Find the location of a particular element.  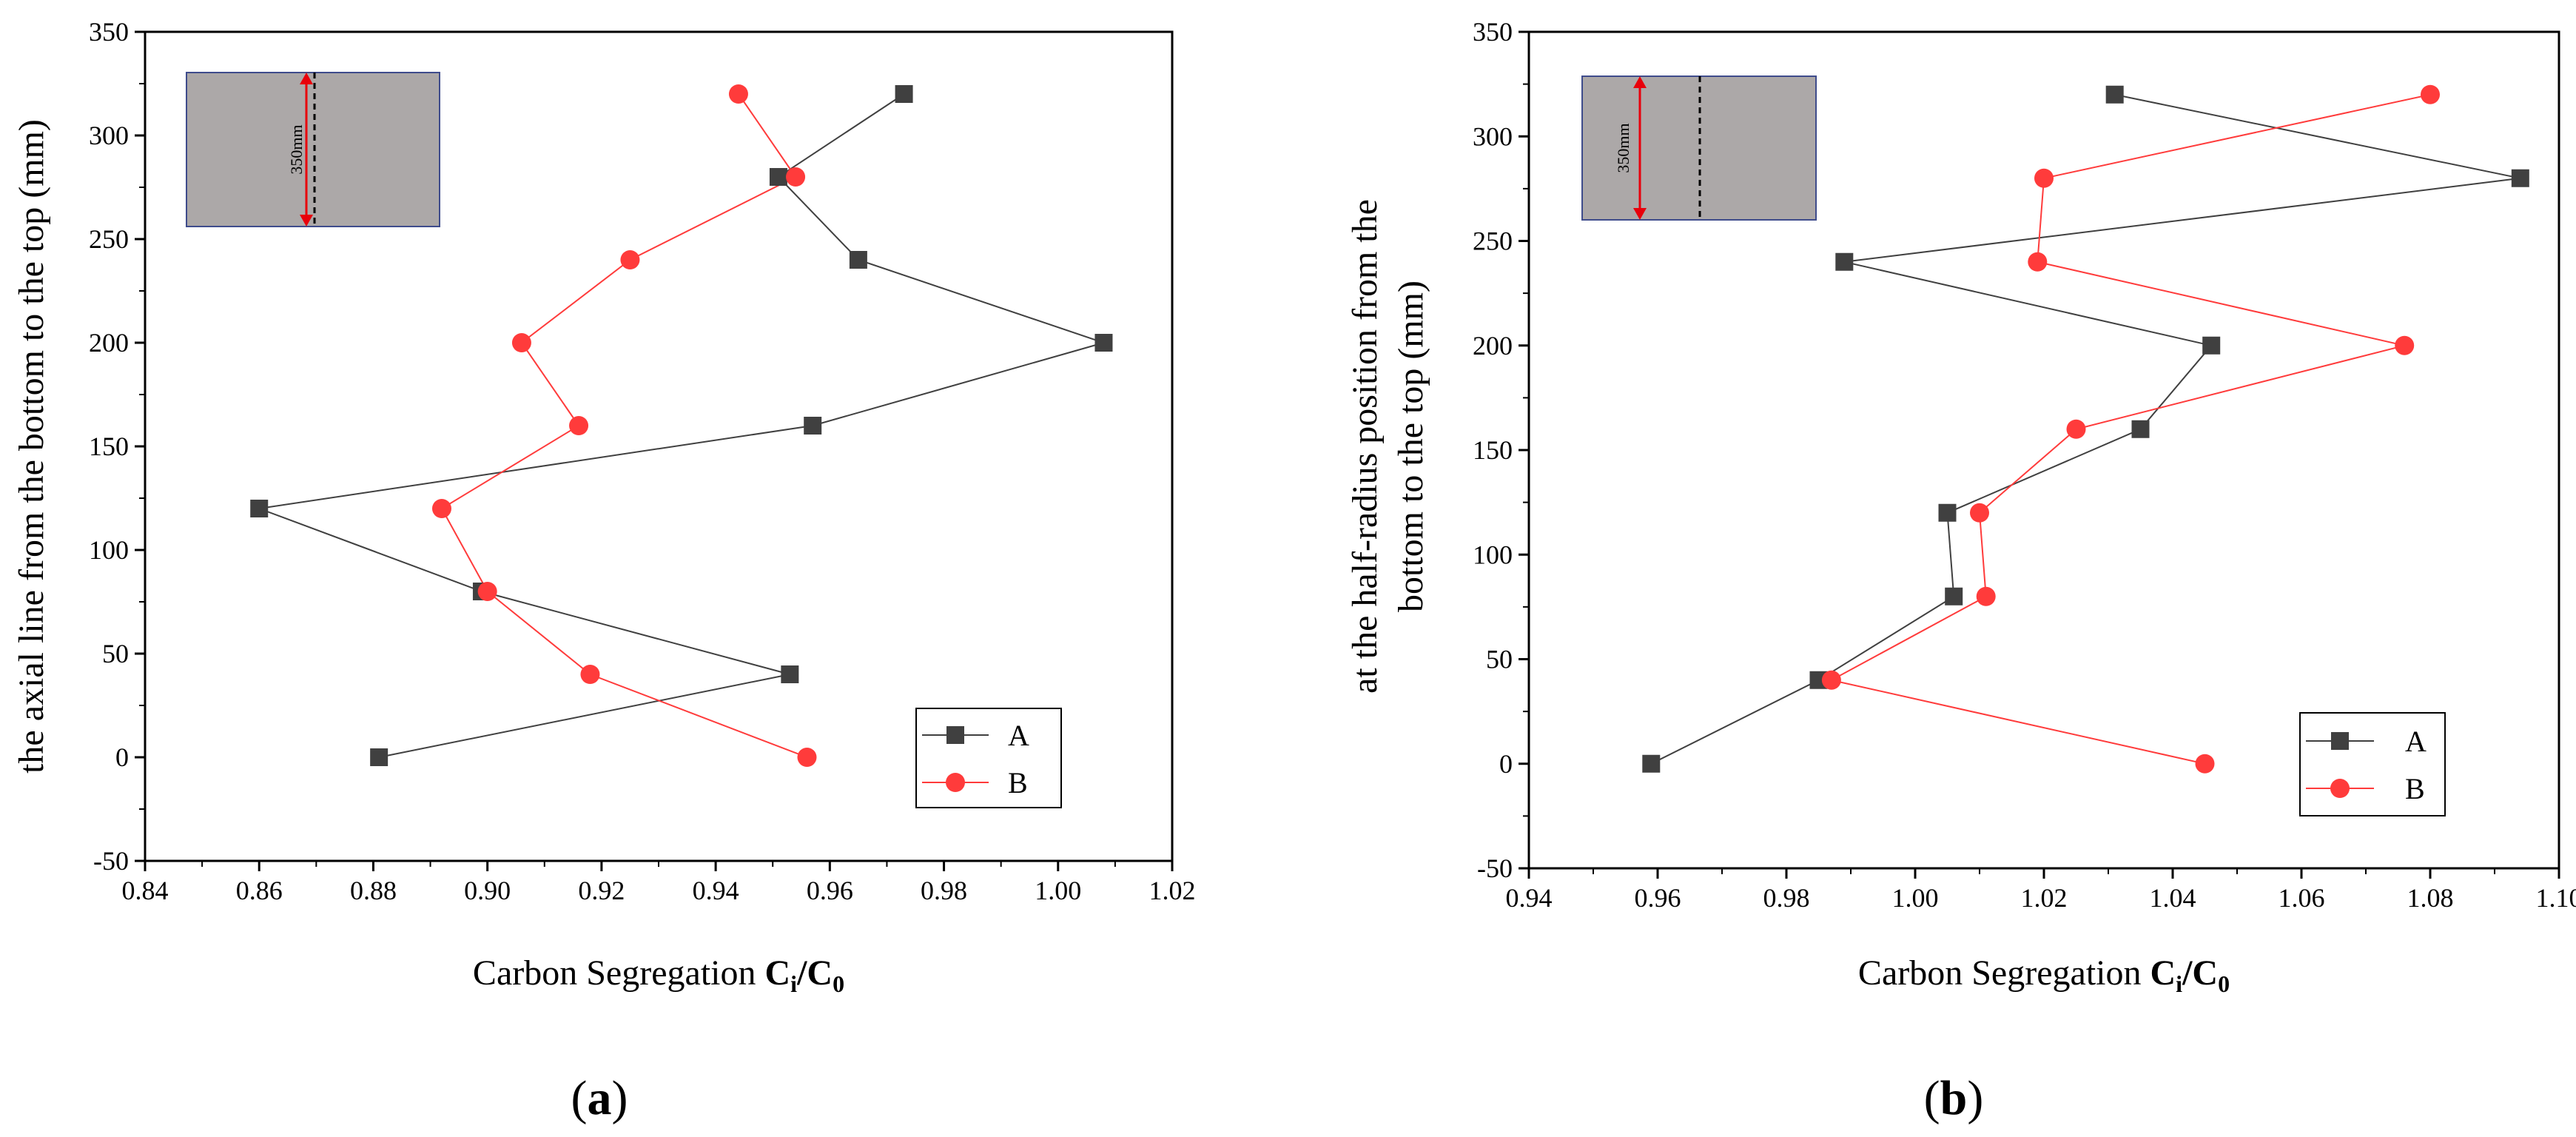

panel-label: (b) is located at coordinates (1954, 1098).